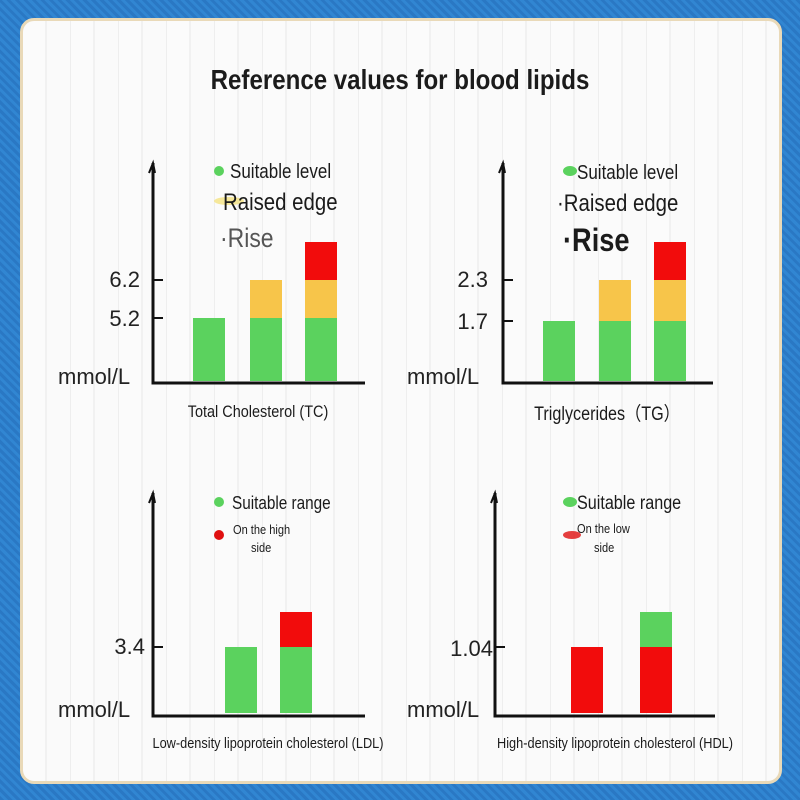 The image size is (800, 800). What do you see at coordinates (607, 414) in the screenshot?
I see `x-label: Triglycerides（TG）` at bounding box center [607, 414].